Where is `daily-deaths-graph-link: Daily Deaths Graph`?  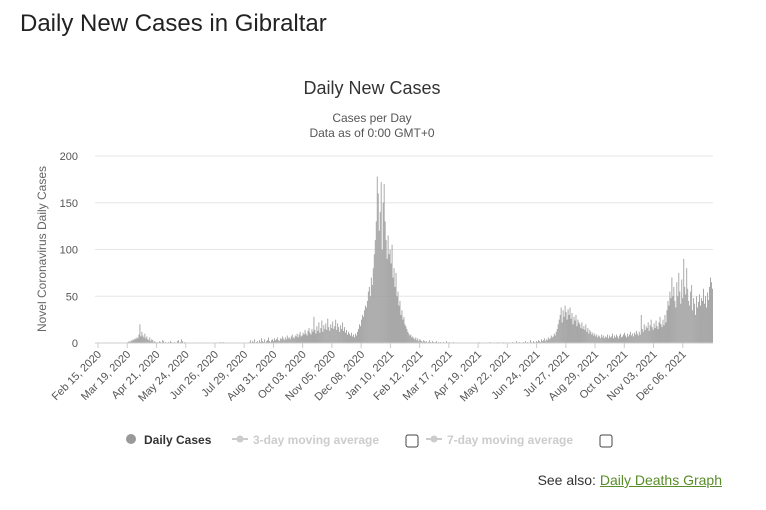 daily-deaths-graph-link: Daily Deaths Graph is located at coordinates (660, 480).